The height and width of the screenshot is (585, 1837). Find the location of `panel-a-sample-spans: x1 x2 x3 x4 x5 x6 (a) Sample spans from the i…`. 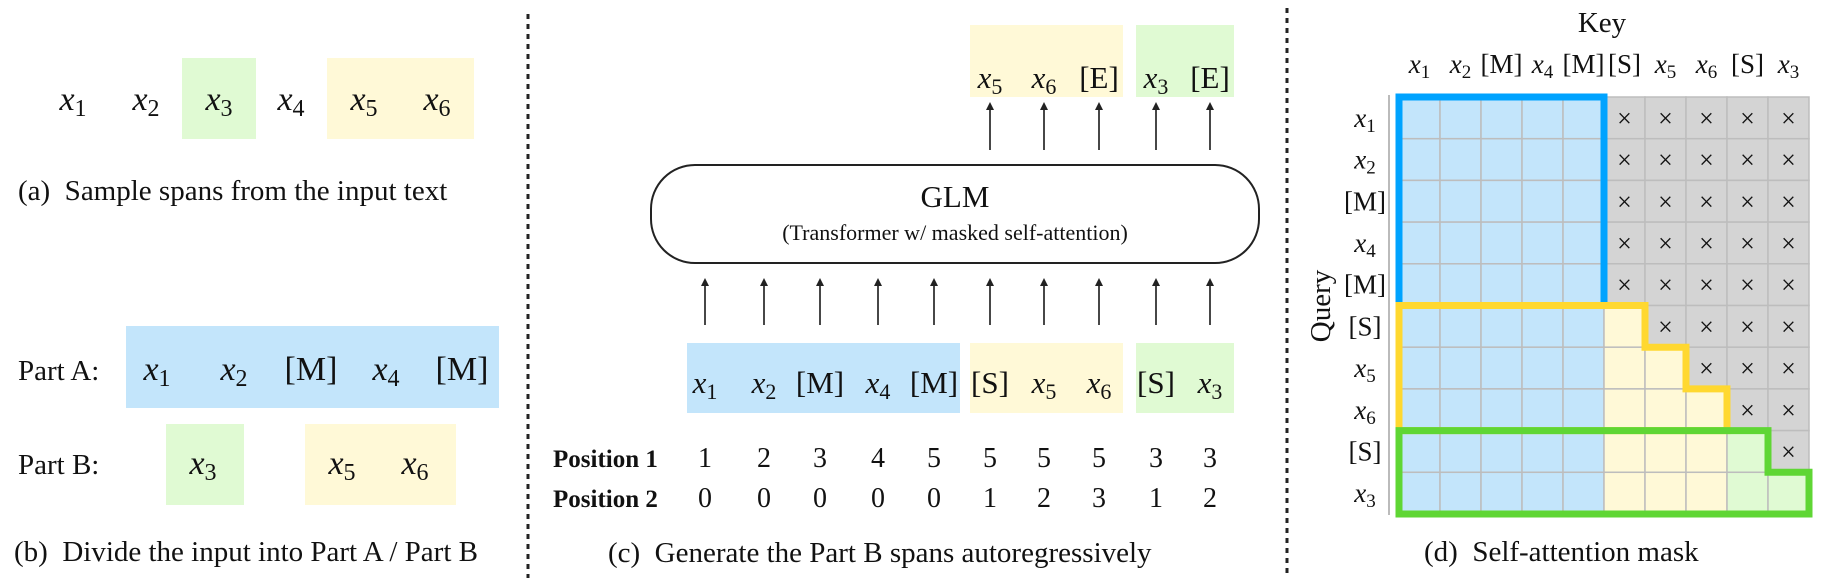

panel-a-sample-spans: x1 x2 x3 x4 x5 x6 (a) Sample spans from the i… is located at coordinates (246, 132).